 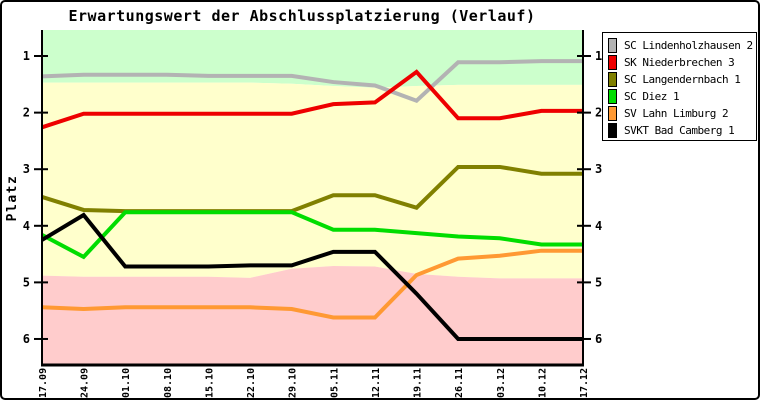 What do you see at coordinates (26, 56) in the screenshot?
I see `y-tick-label-left: 1` at bounding box center [26, 56].